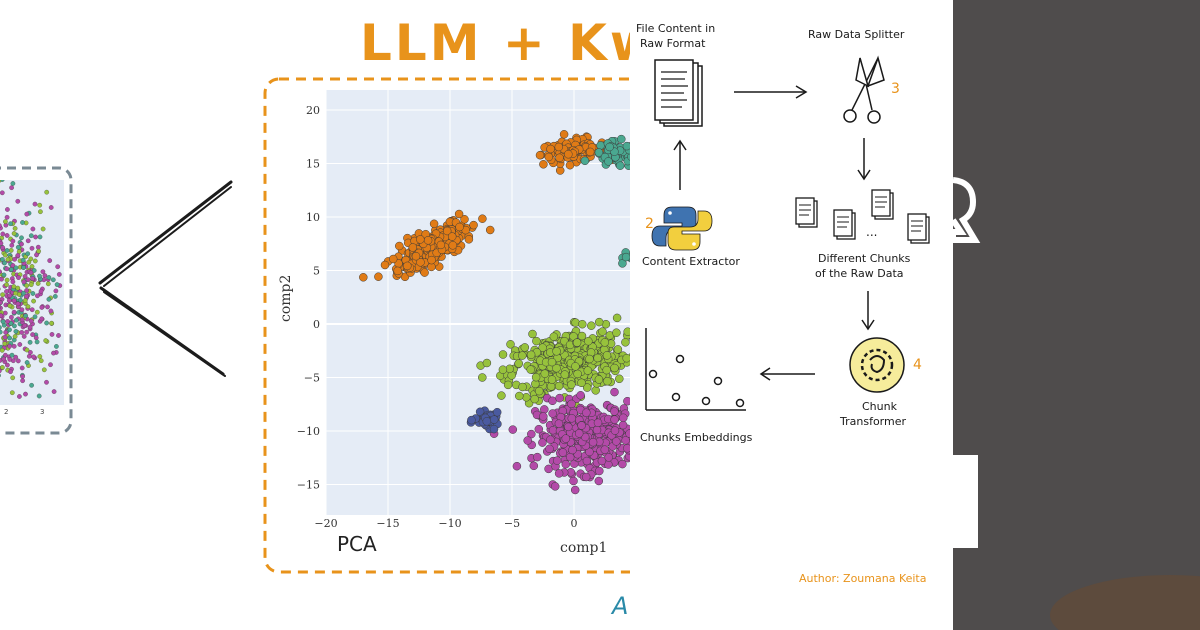 The width and height of the screenshot is (1200, 630). What do you see at coordinates (165, 278) in the screenshot?
I see `zoom-chevron` at bounding box center [165, 278].